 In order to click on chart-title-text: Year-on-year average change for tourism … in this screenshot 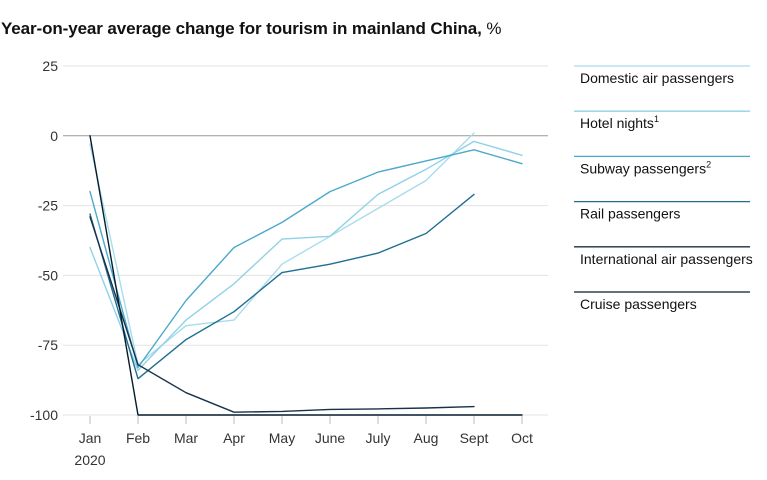, I will do `click(241, 28)`.